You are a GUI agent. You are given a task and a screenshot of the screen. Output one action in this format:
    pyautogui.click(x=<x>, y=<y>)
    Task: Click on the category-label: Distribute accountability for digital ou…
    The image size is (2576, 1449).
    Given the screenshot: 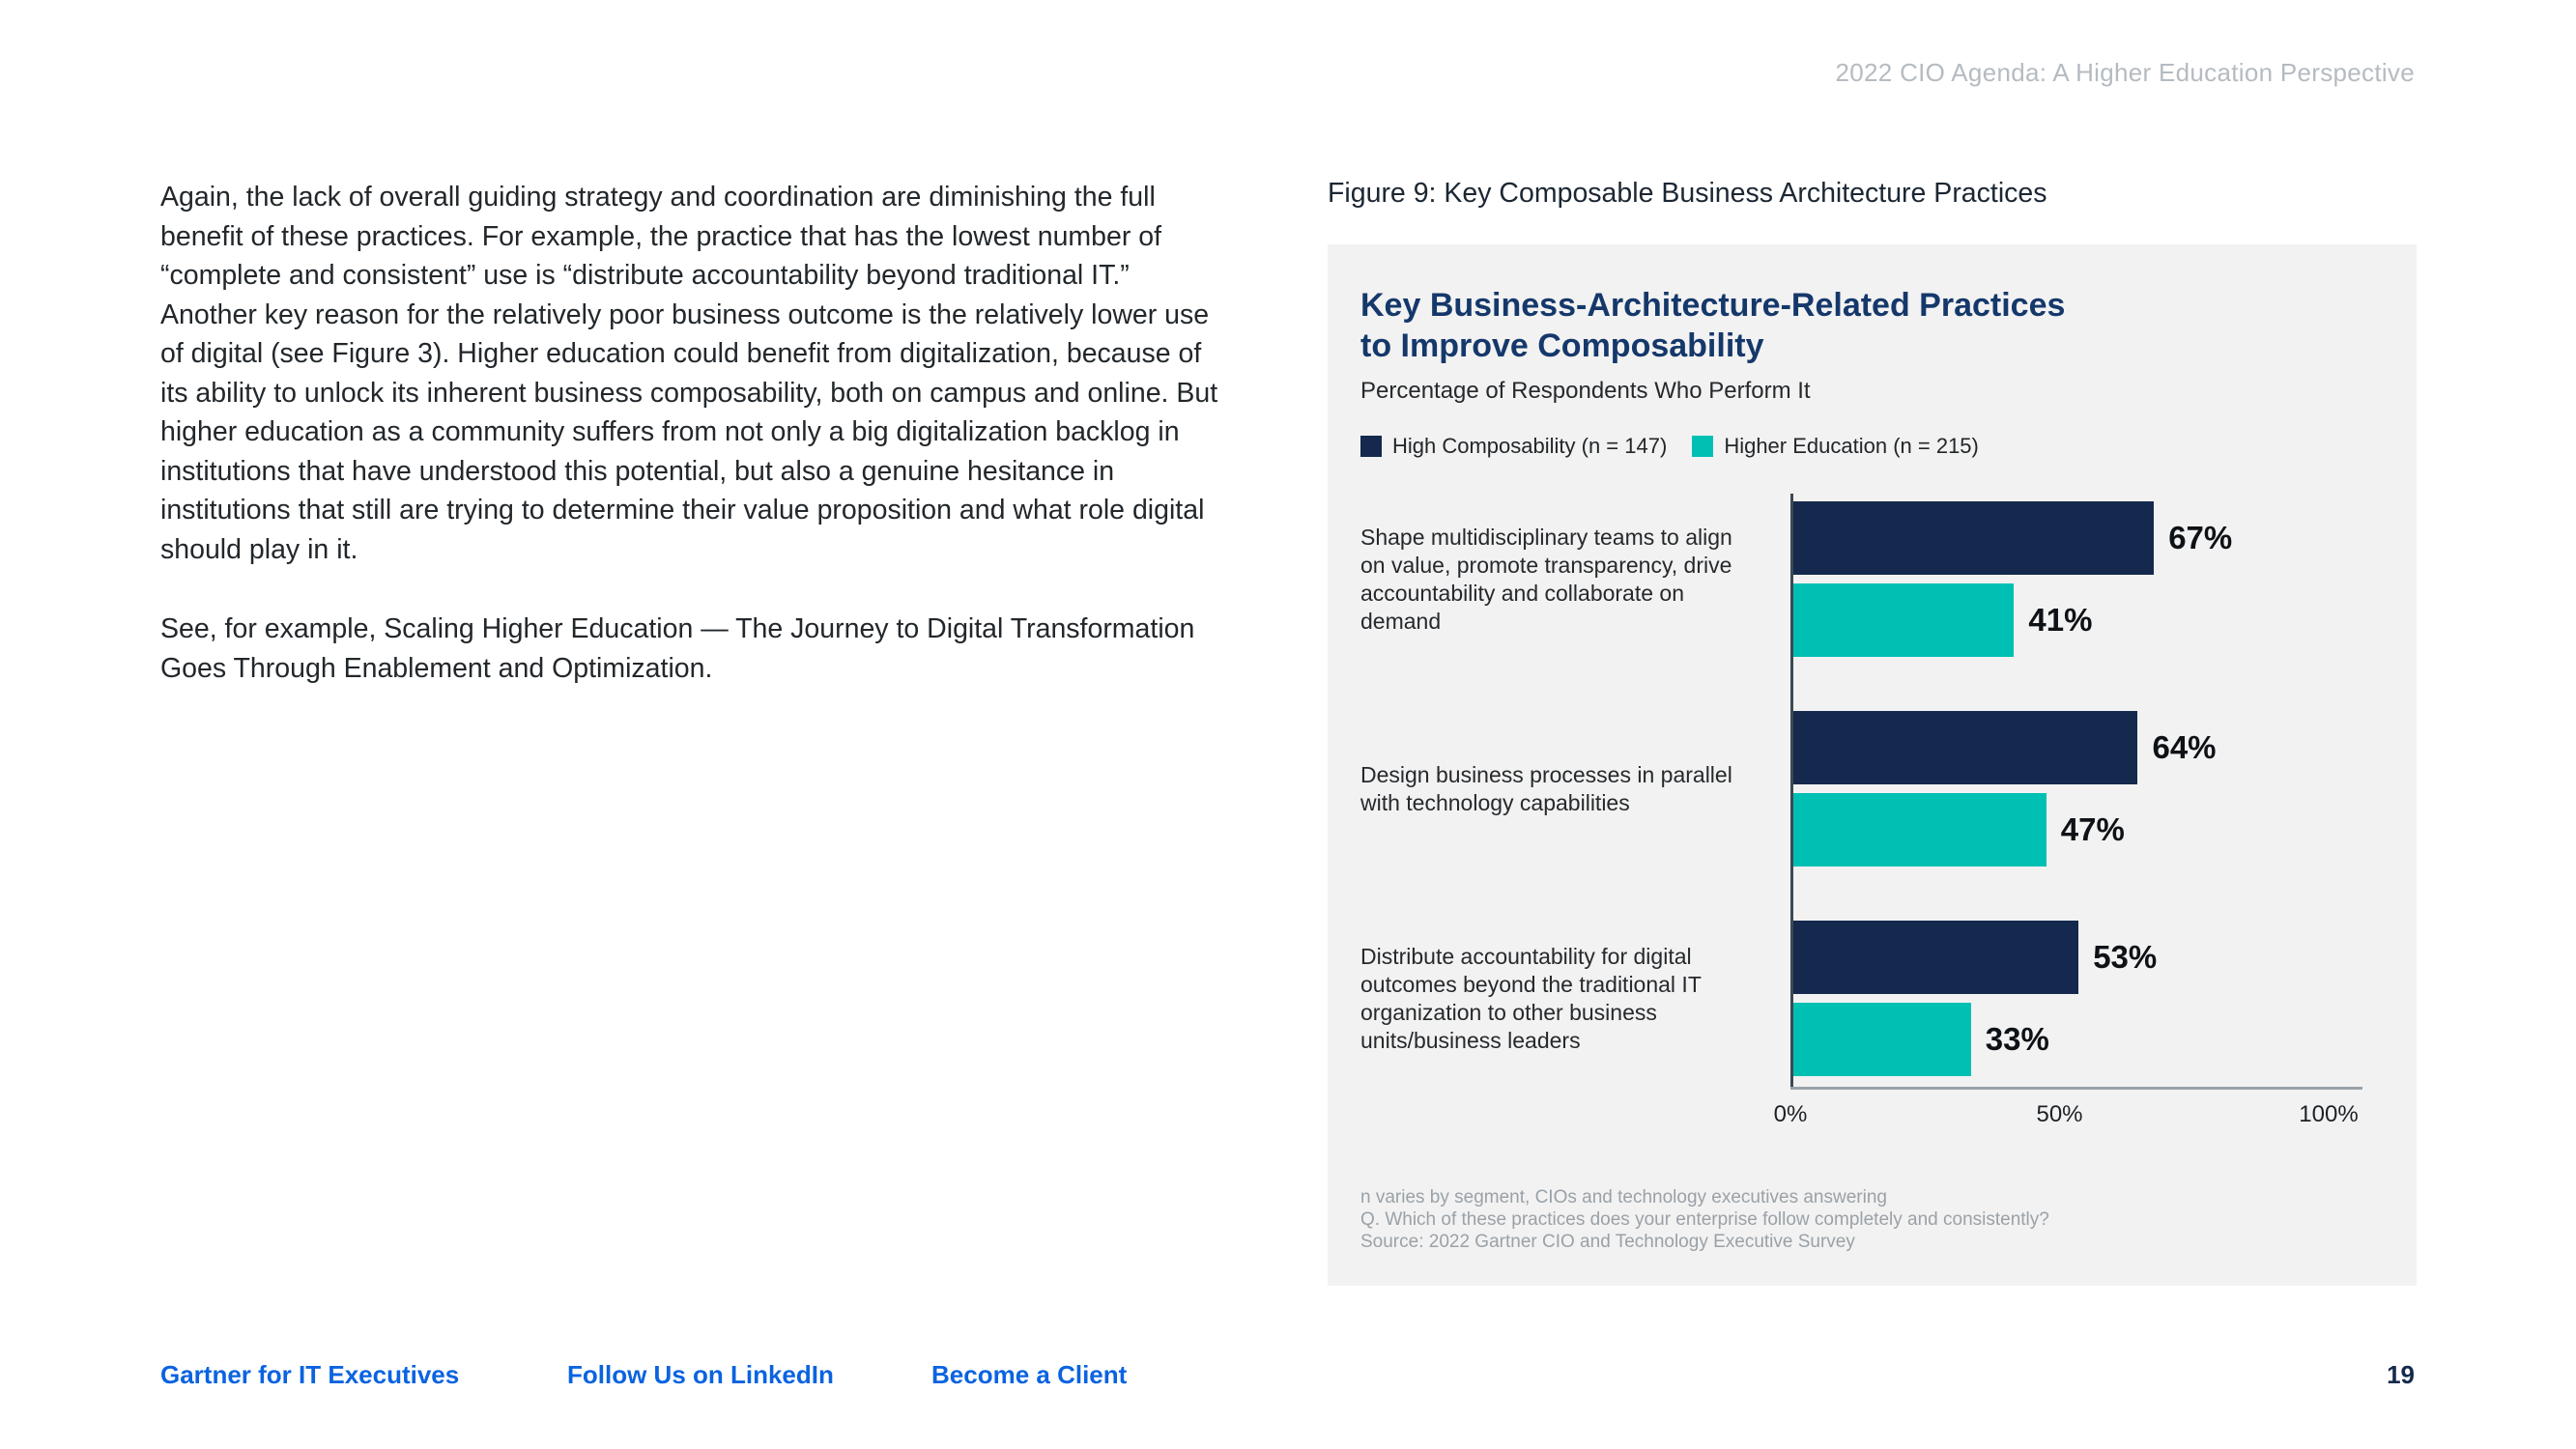 What is the action you would take?
    pyautogui.click(x=1531, y=998)
    